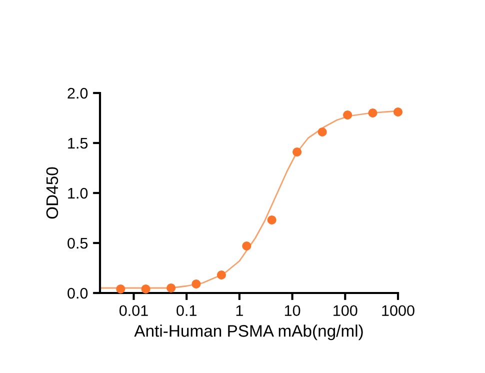  Describe the element at coordinates (78, 293) in the screenshot. I see `y-tick-label: 0.0` at that location.